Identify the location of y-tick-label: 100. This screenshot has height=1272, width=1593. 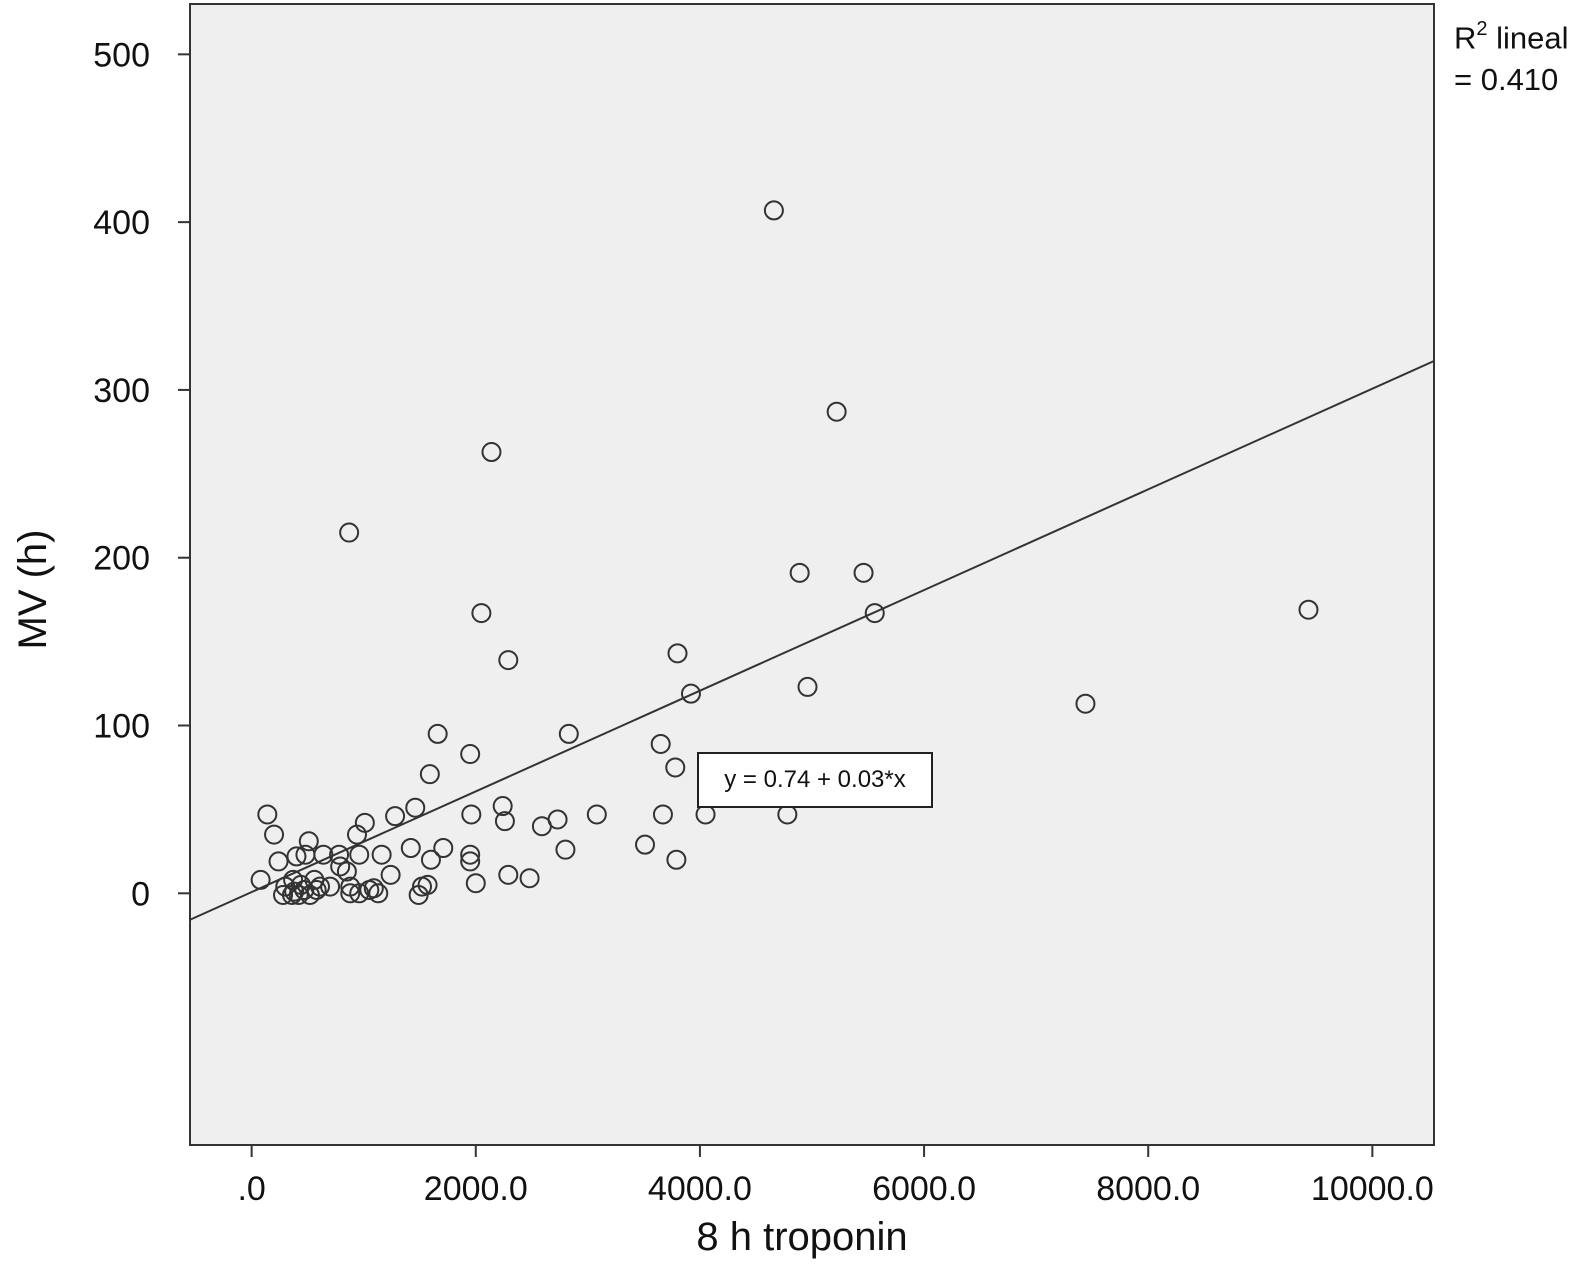
(121, 727).